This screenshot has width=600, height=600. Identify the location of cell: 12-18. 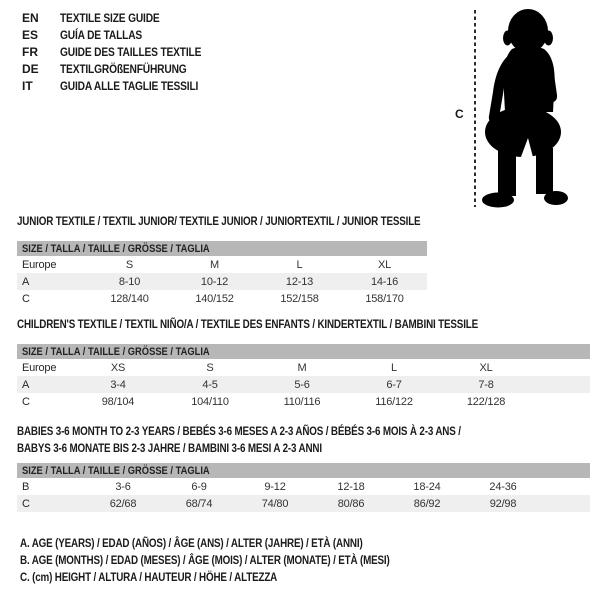
(351, 486).